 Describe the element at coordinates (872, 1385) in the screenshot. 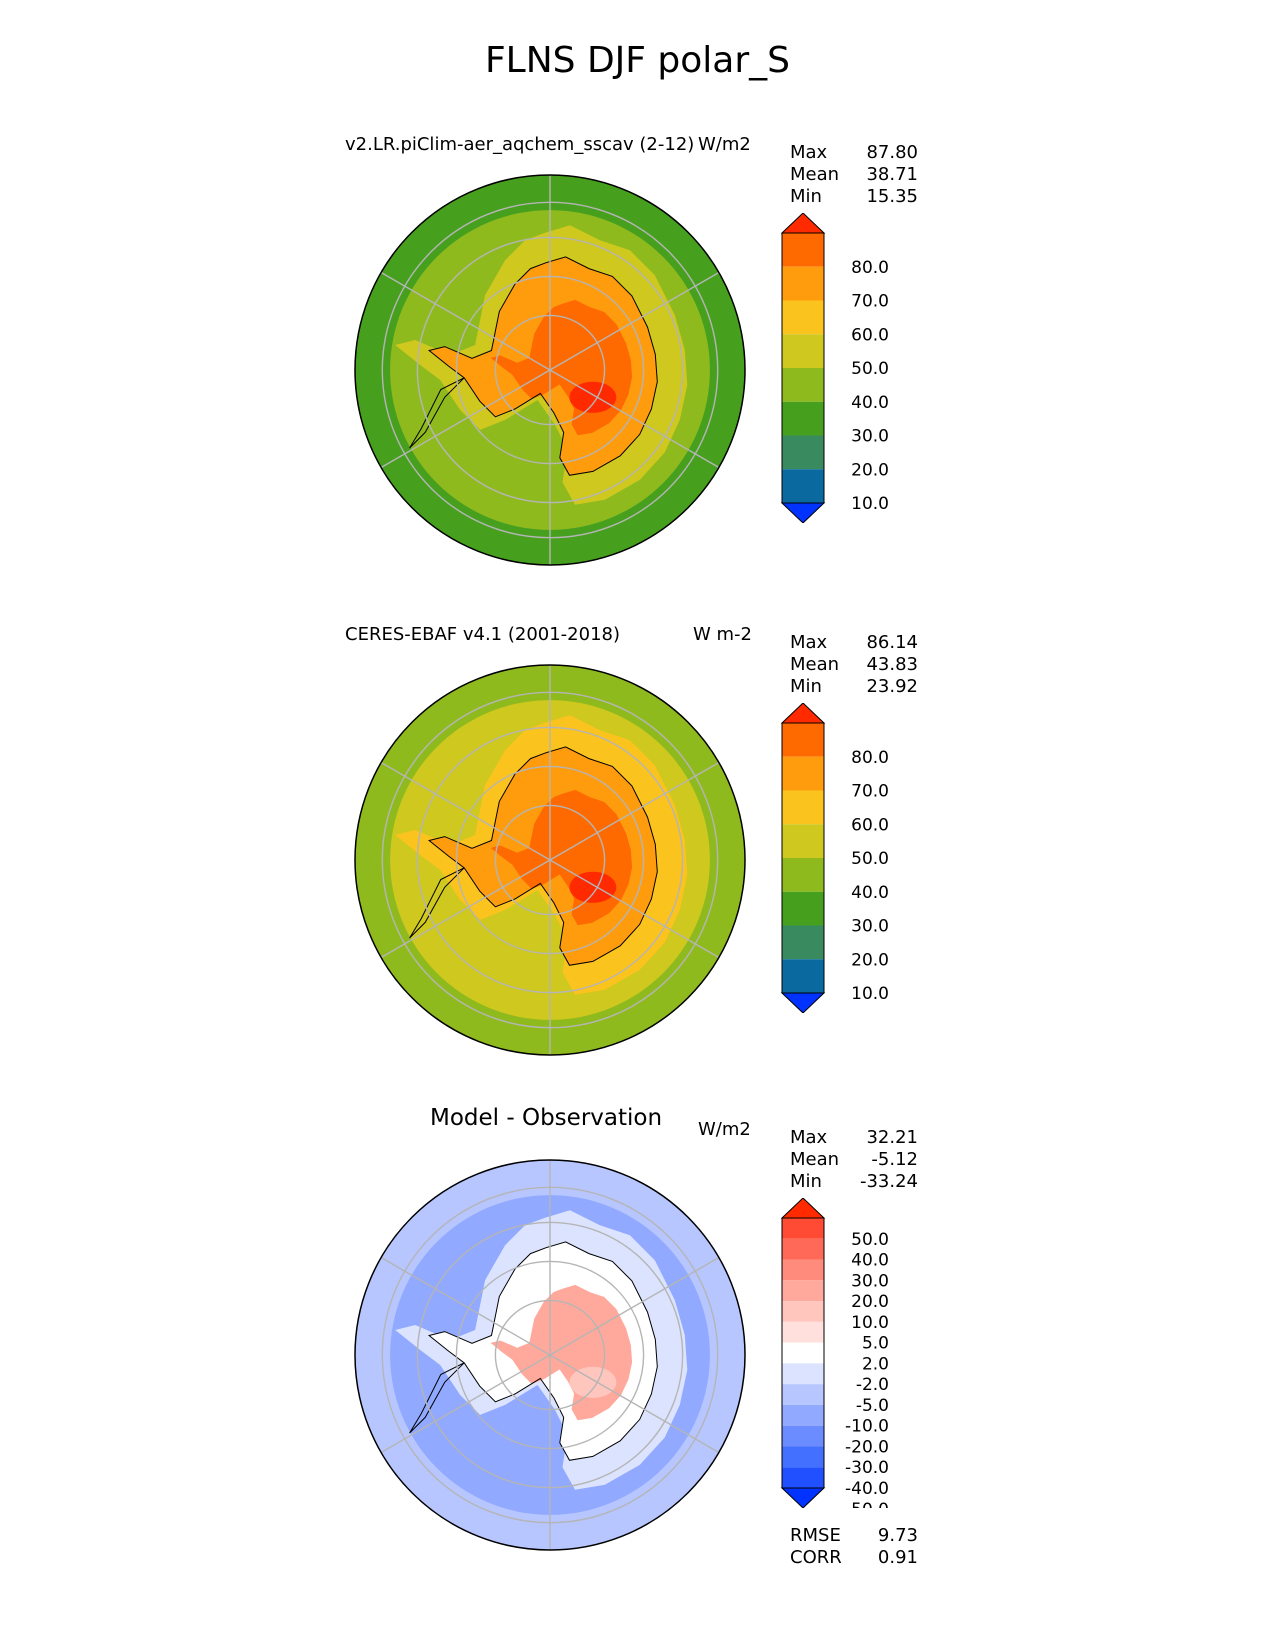

I see `colorbar-tick-label: -2.0` at that location.